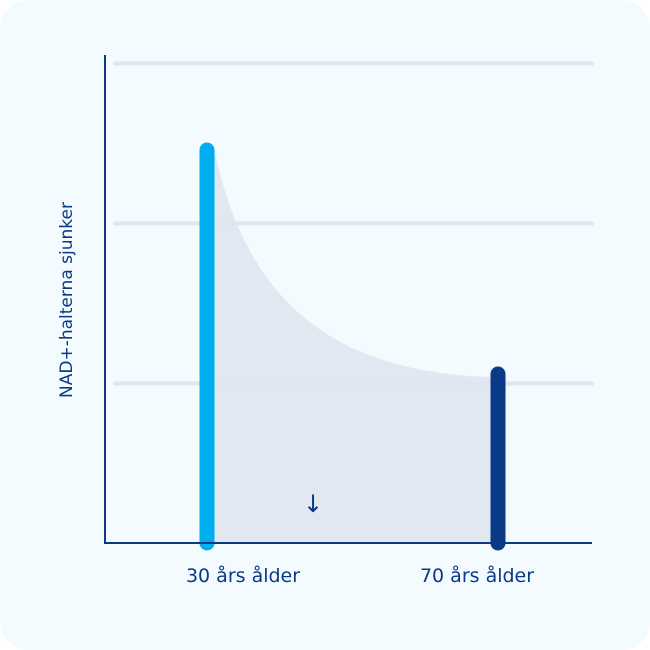  Describe the element at coordinates (477, 576) in the screenshot. I see `x-tick-label-70: 70 års ålder` at that location.